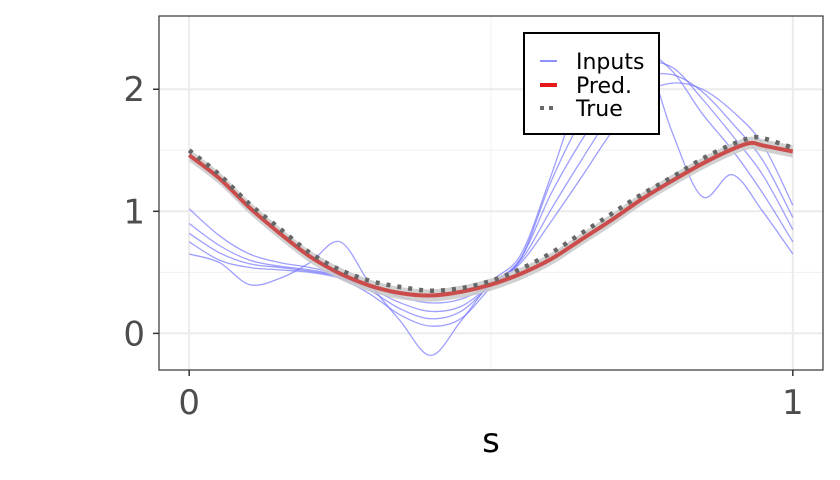 This screenshot has height=480, width=840. I want to click on legend-label-inputs: Inputs, so click(610, 62).